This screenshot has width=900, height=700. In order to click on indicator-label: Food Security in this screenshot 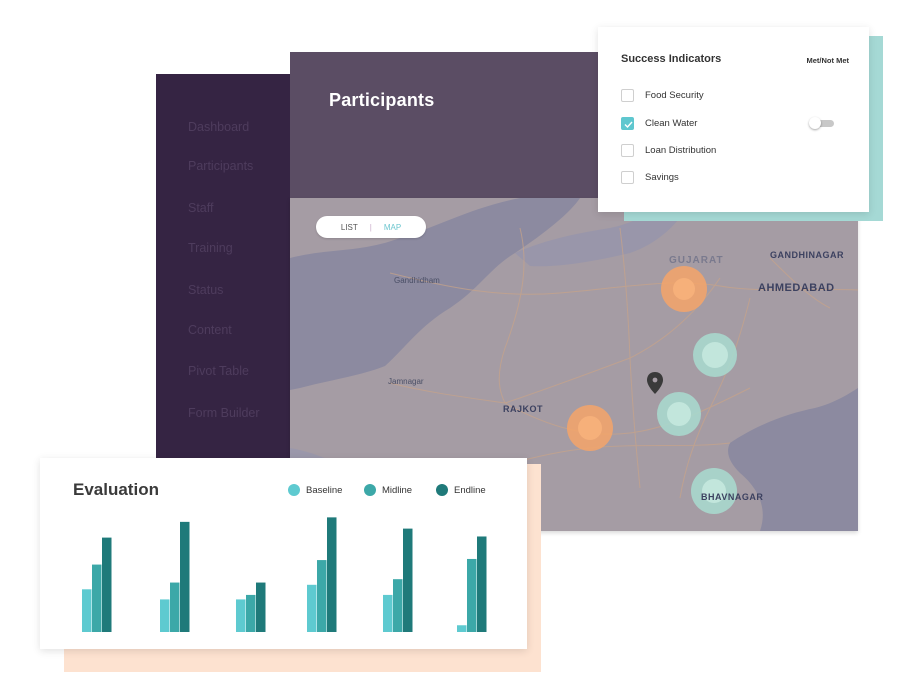, I will do `click(674, 95)`.